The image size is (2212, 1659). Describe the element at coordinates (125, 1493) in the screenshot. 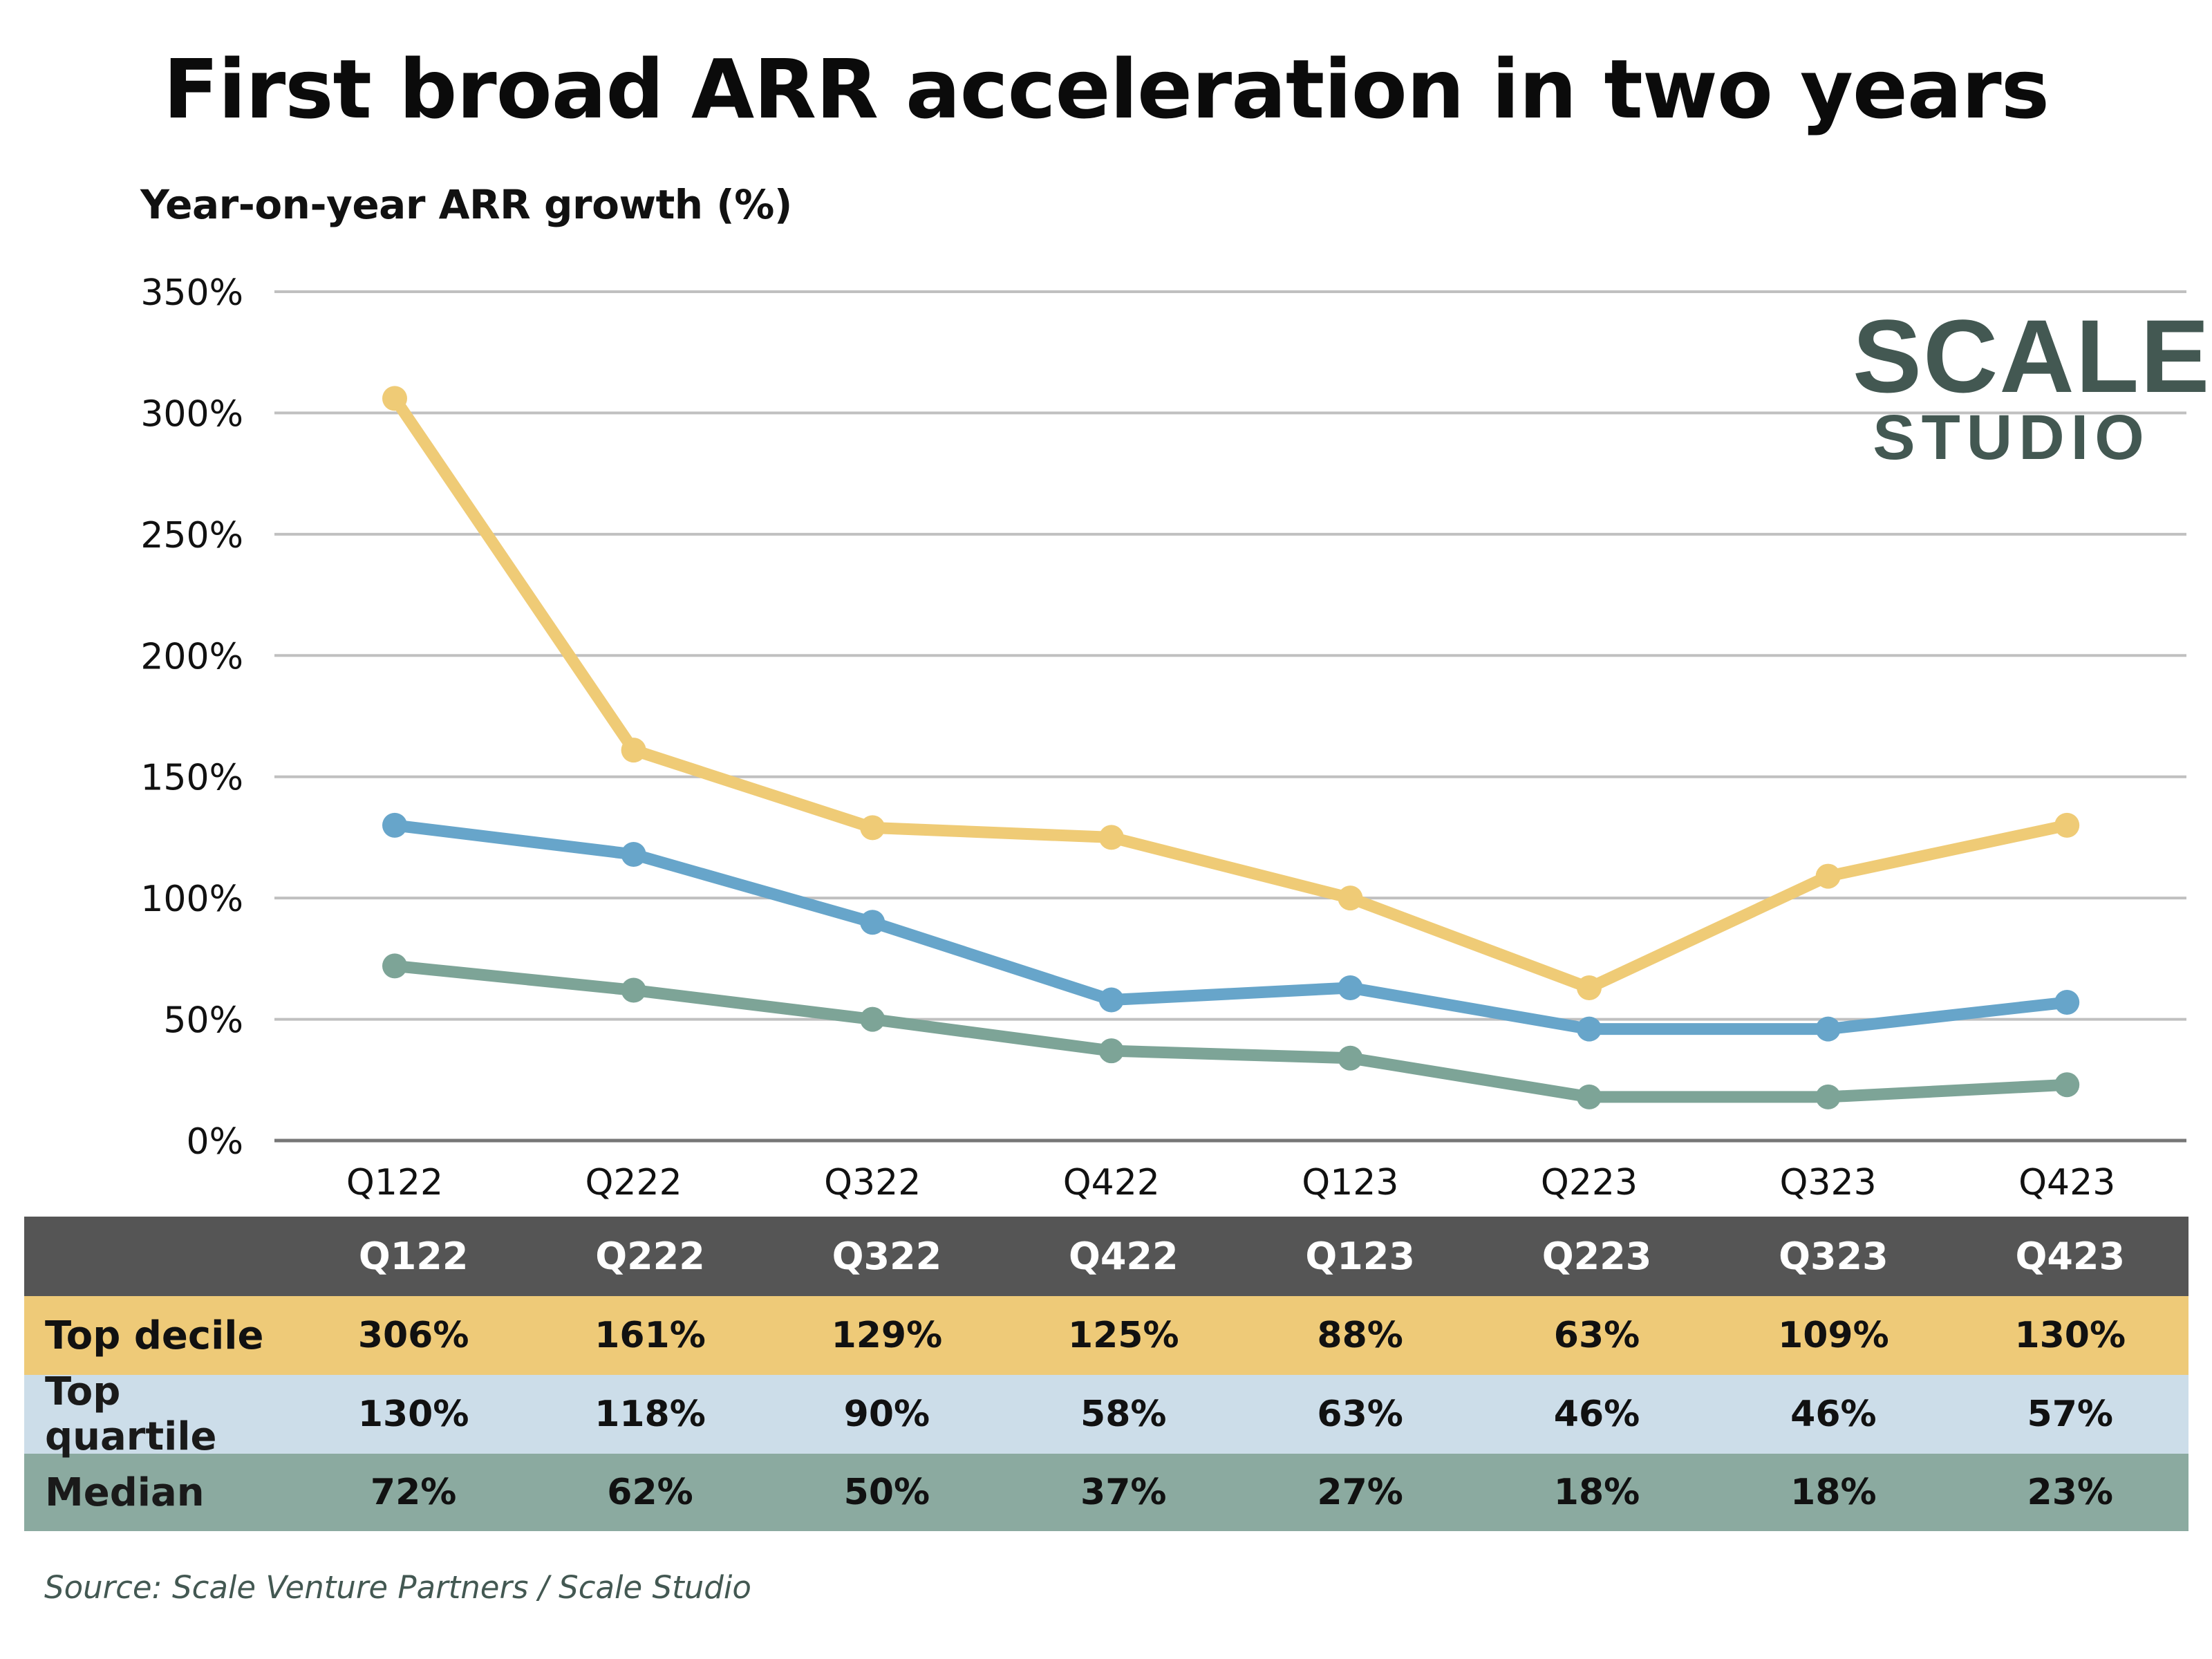

I see `row-label: Median` at that location.